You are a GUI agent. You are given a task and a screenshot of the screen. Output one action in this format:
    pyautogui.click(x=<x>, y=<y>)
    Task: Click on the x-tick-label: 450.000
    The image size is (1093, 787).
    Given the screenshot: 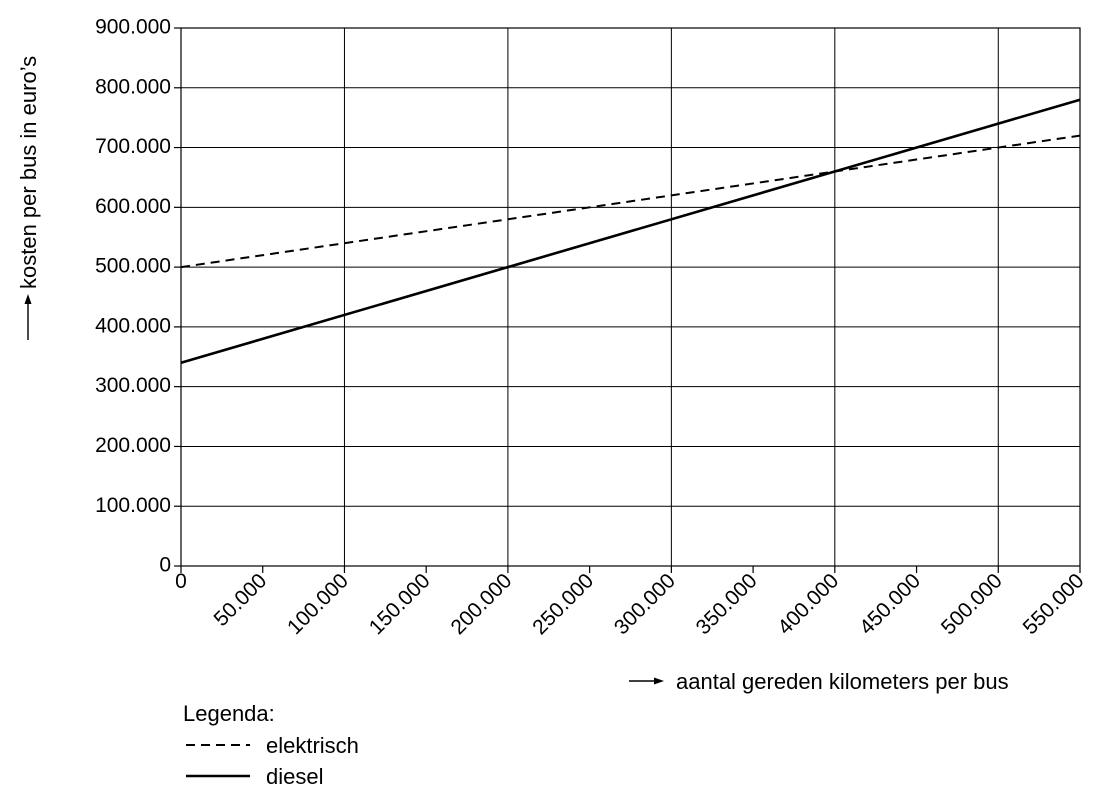 What is the action you would take?
    pyautogui.click(x=890, y=604)
    